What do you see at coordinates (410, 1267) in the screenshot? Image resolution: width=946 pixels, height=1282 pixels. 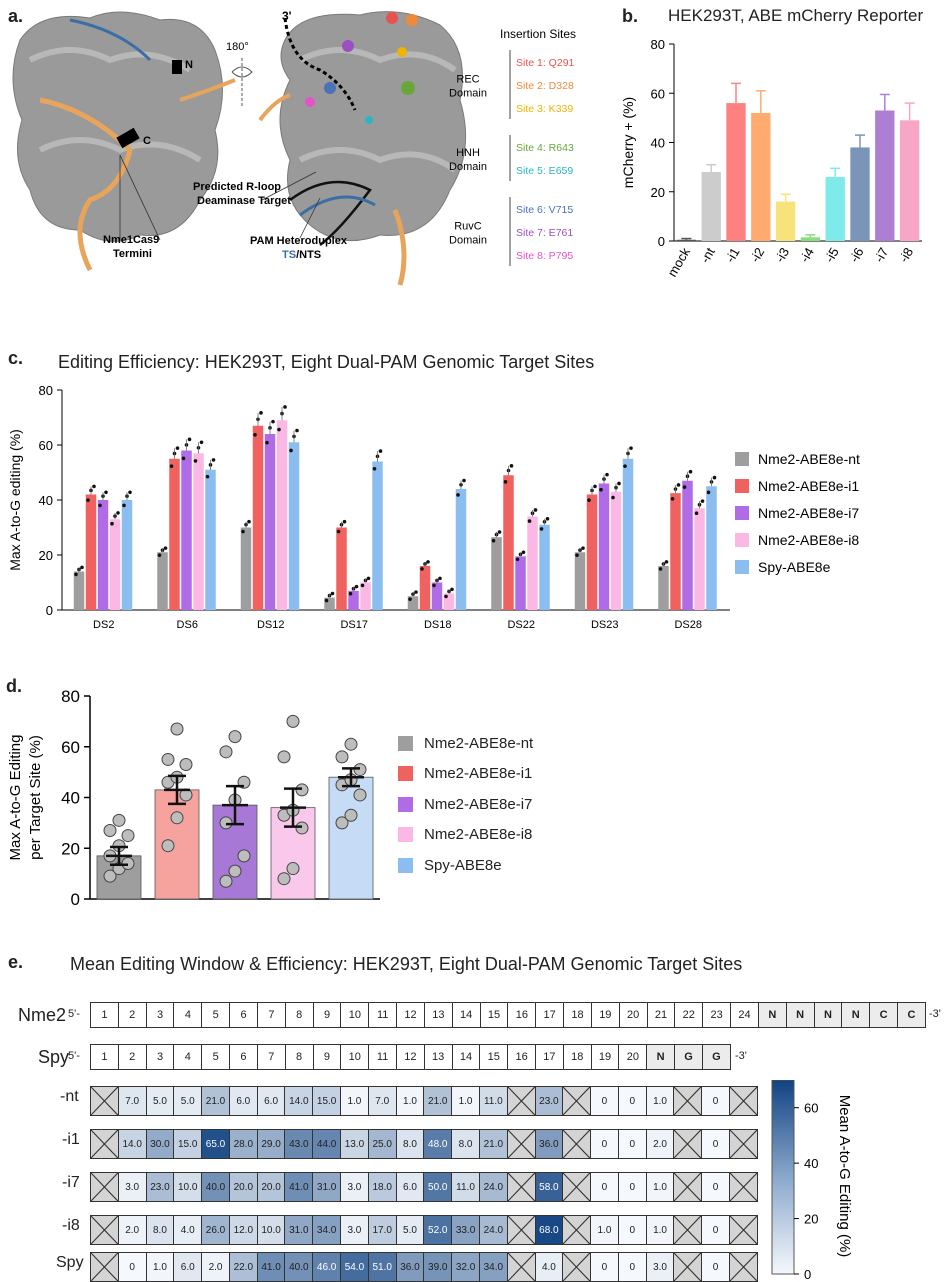 I see `heatmap-cell: 36.0` at bounding box center [410, 1267].